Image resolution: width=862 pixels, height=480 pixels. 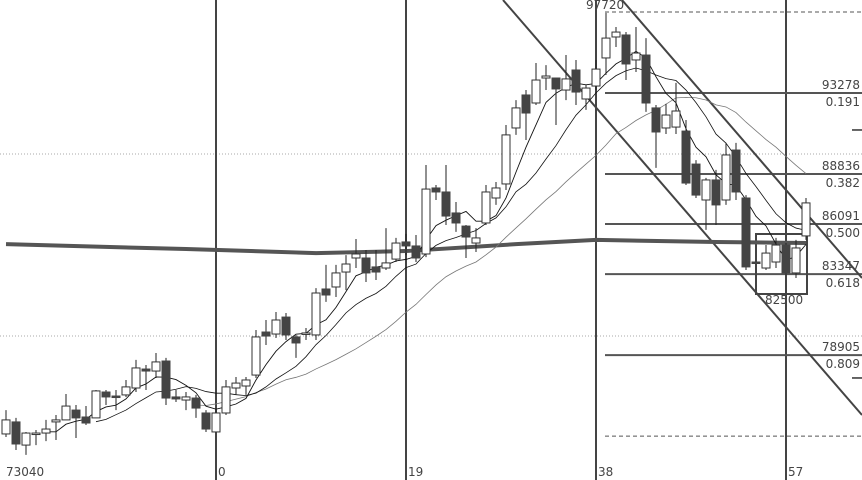 I want to click on corner-price-label: 73040, so click(x=25, y=472).